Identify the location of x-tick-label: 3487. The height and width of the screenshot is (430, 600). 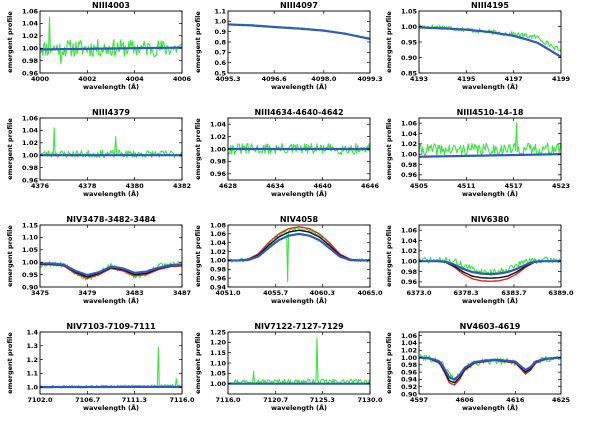
(182, 293).